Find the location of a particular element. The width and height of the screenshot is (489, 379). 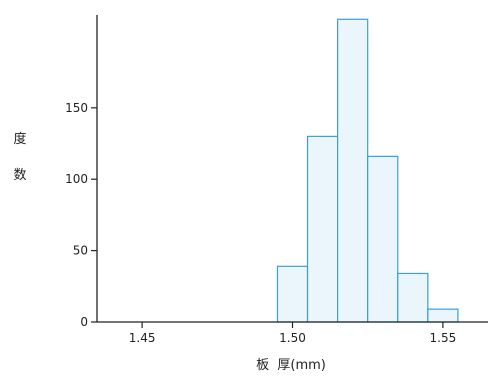

x-tick-label-2: 1.50 is located at coordinates (292, 338).